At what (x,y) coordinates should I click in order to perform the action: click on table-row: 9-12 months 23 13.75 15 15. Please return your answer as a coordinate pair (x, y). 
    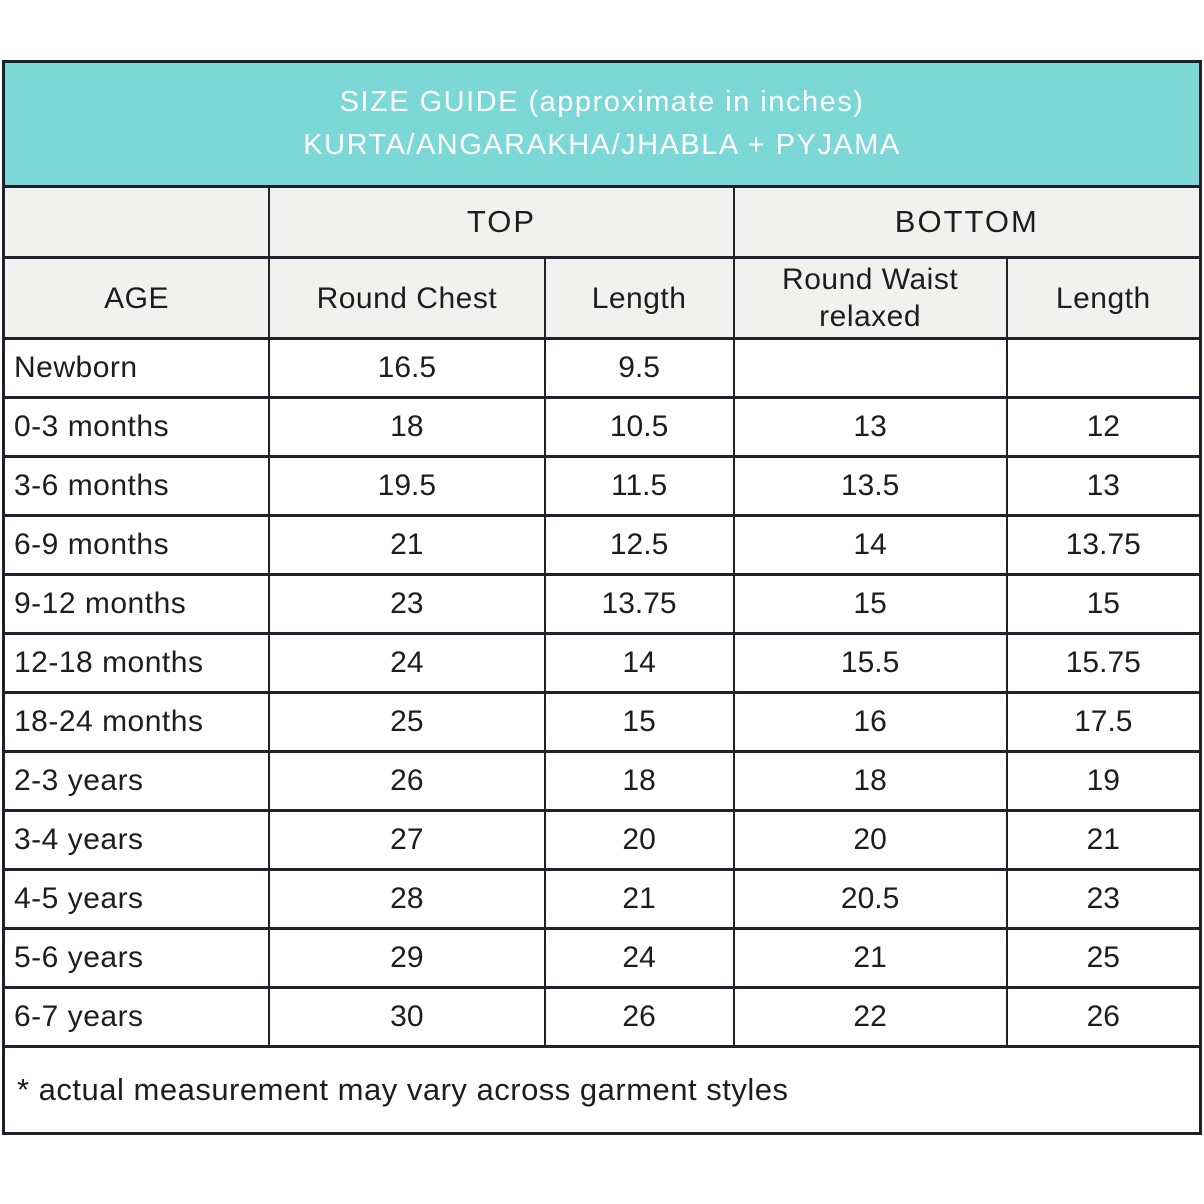
    Looking at the image, I should click on (602, 604).